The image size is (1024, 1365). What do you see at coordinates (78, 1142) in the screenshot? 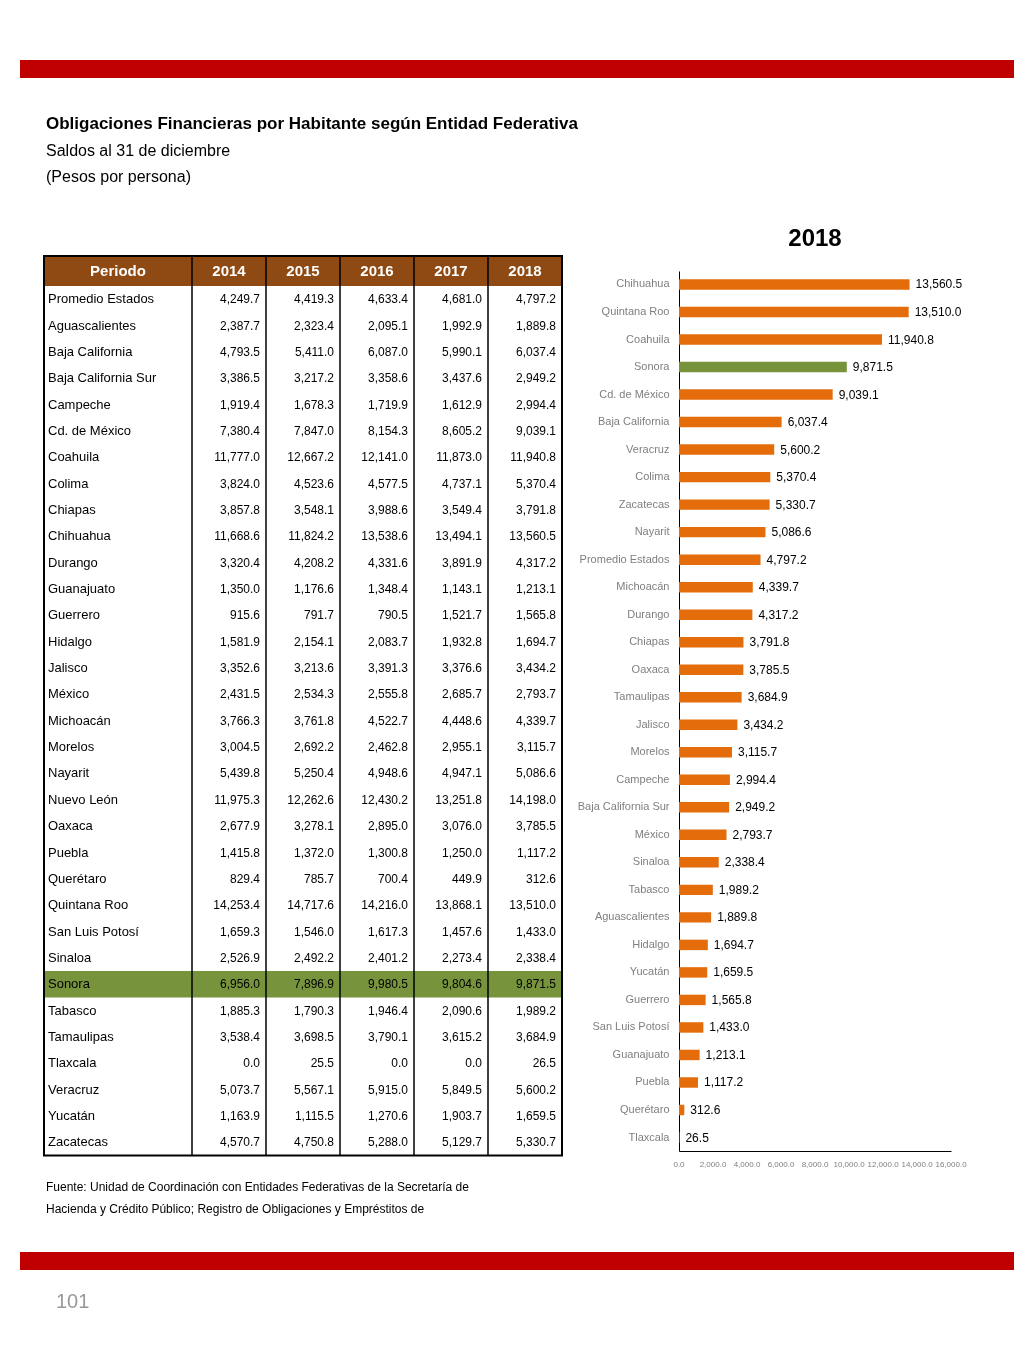
I see `y-tick-label: Zacatecas` at bounding box center [78, 1142].